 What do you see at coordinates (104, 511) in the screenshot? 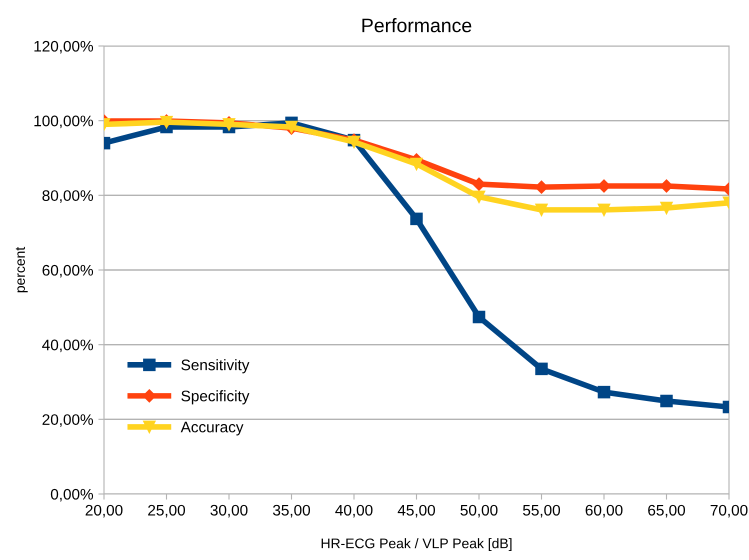
I see `x-tick-label: 20,00` at bounding box center [104, 511].